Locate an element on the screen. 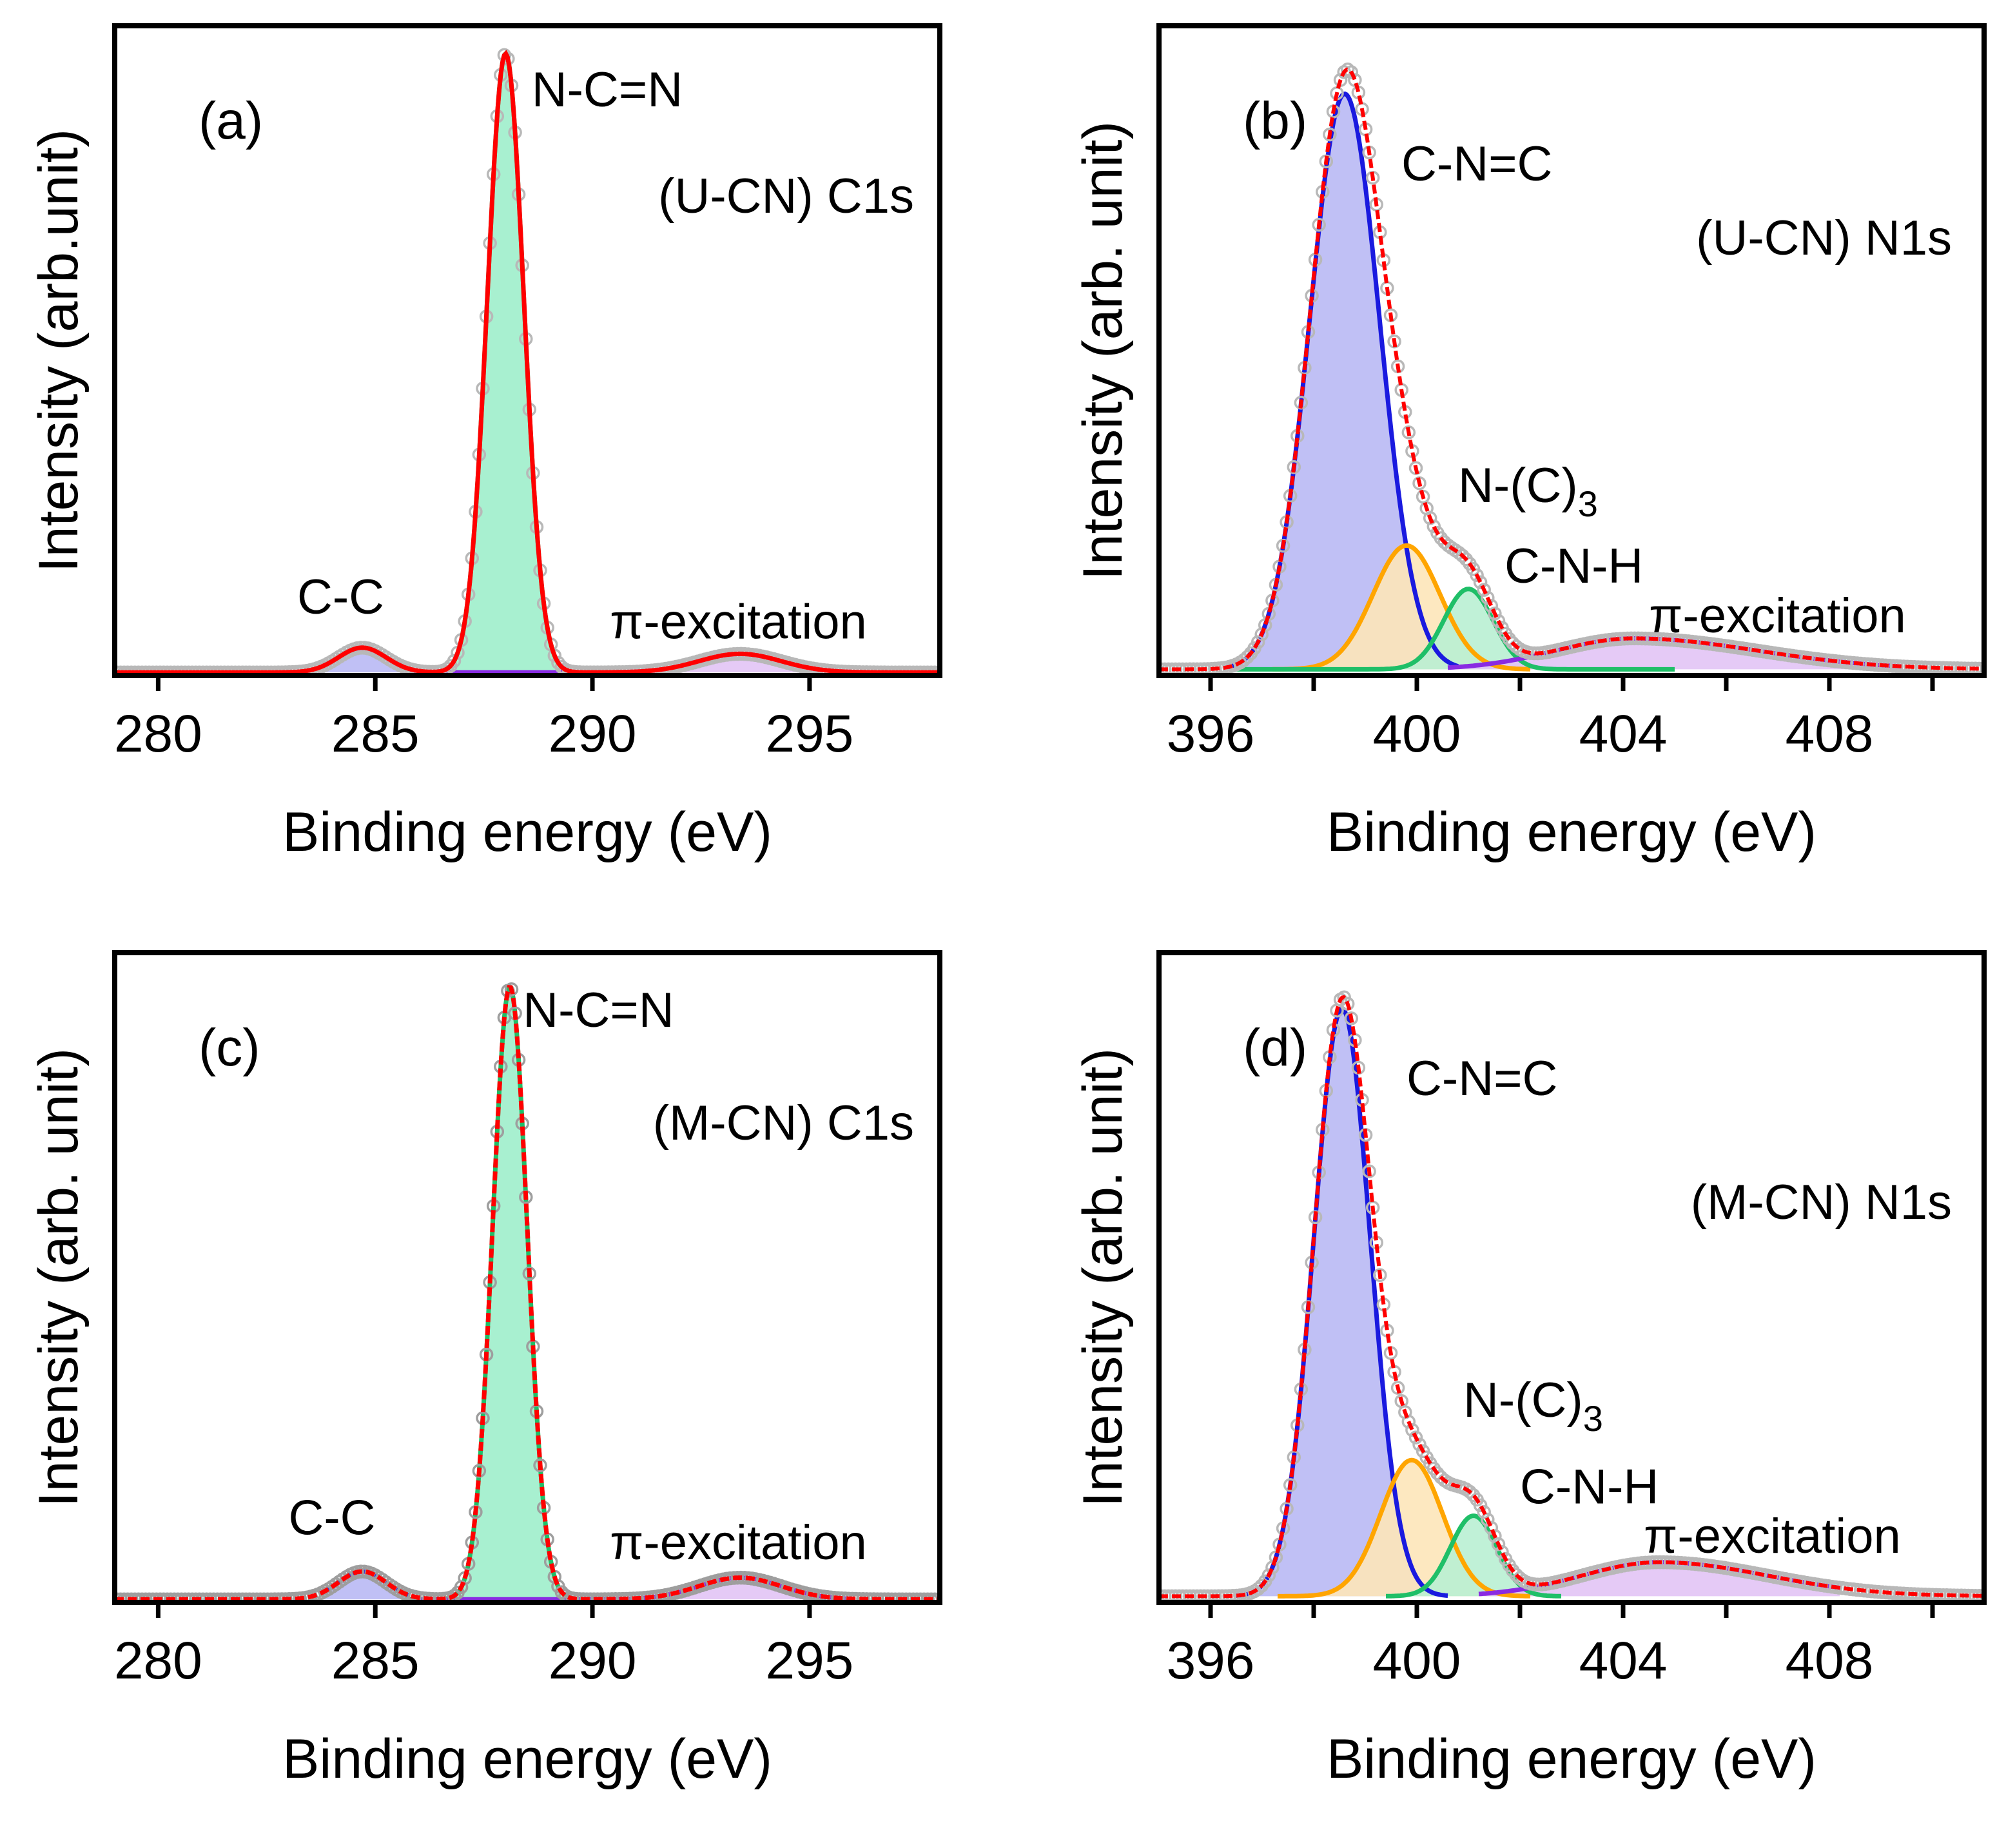  x-tick-label: 290 is located at coordinates (593, 734).